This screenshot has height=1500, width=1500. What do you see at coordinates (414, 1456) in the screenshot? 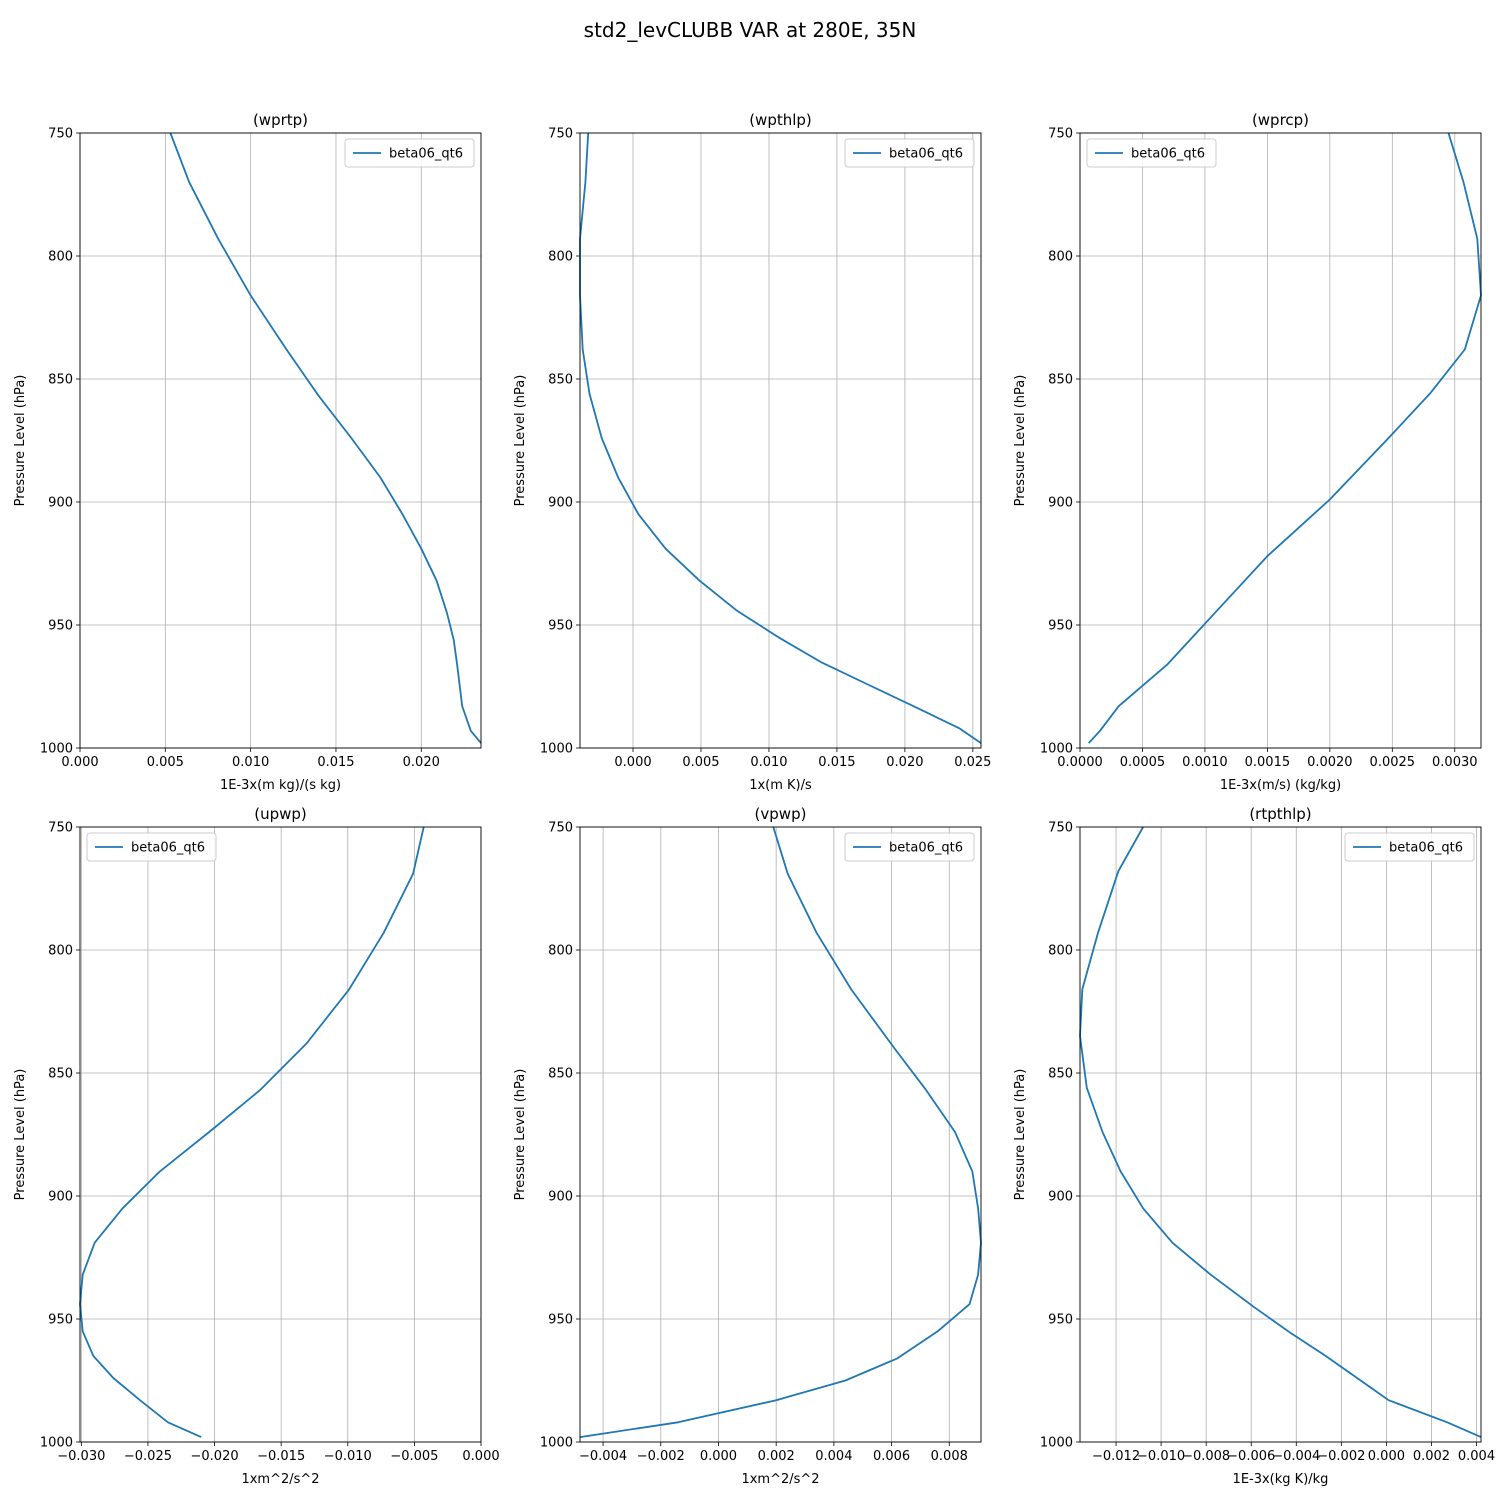
I see `x-tick-label: −0.005` at bounding box center [414, 1456].